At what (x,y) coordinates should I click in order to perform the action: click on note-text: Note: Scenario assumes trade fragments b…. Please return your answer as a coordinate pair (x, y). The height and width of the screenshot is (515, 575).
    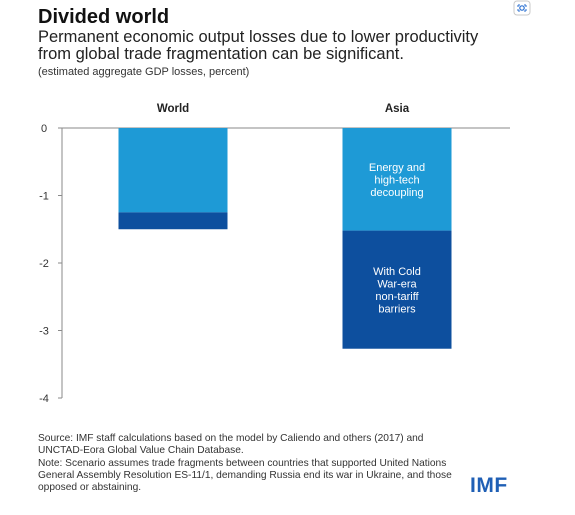
    Looking at the image, I should click on (245, 475).